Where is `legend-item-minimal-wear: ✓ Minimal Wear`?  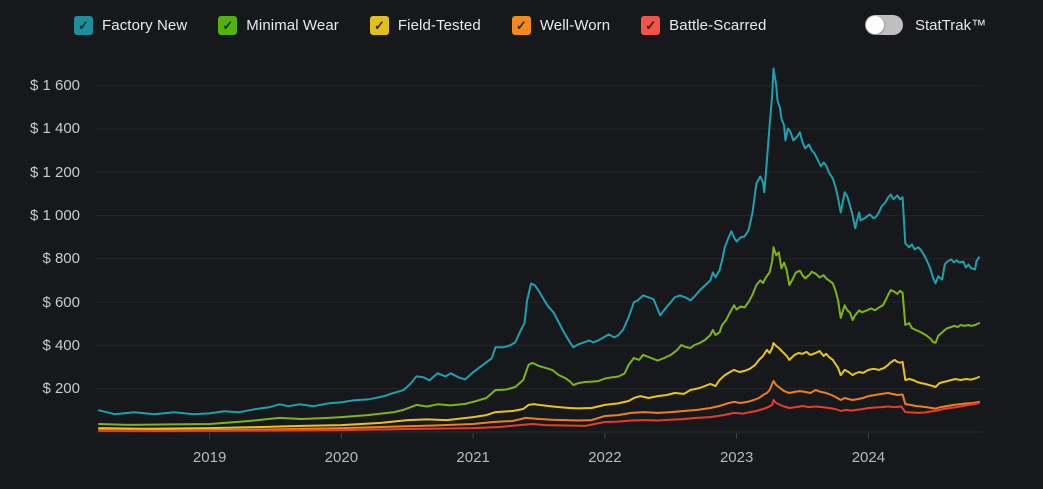 legend-item-minimal-wear: ✓ Minimal Wear is located at coordinates (278, 25).